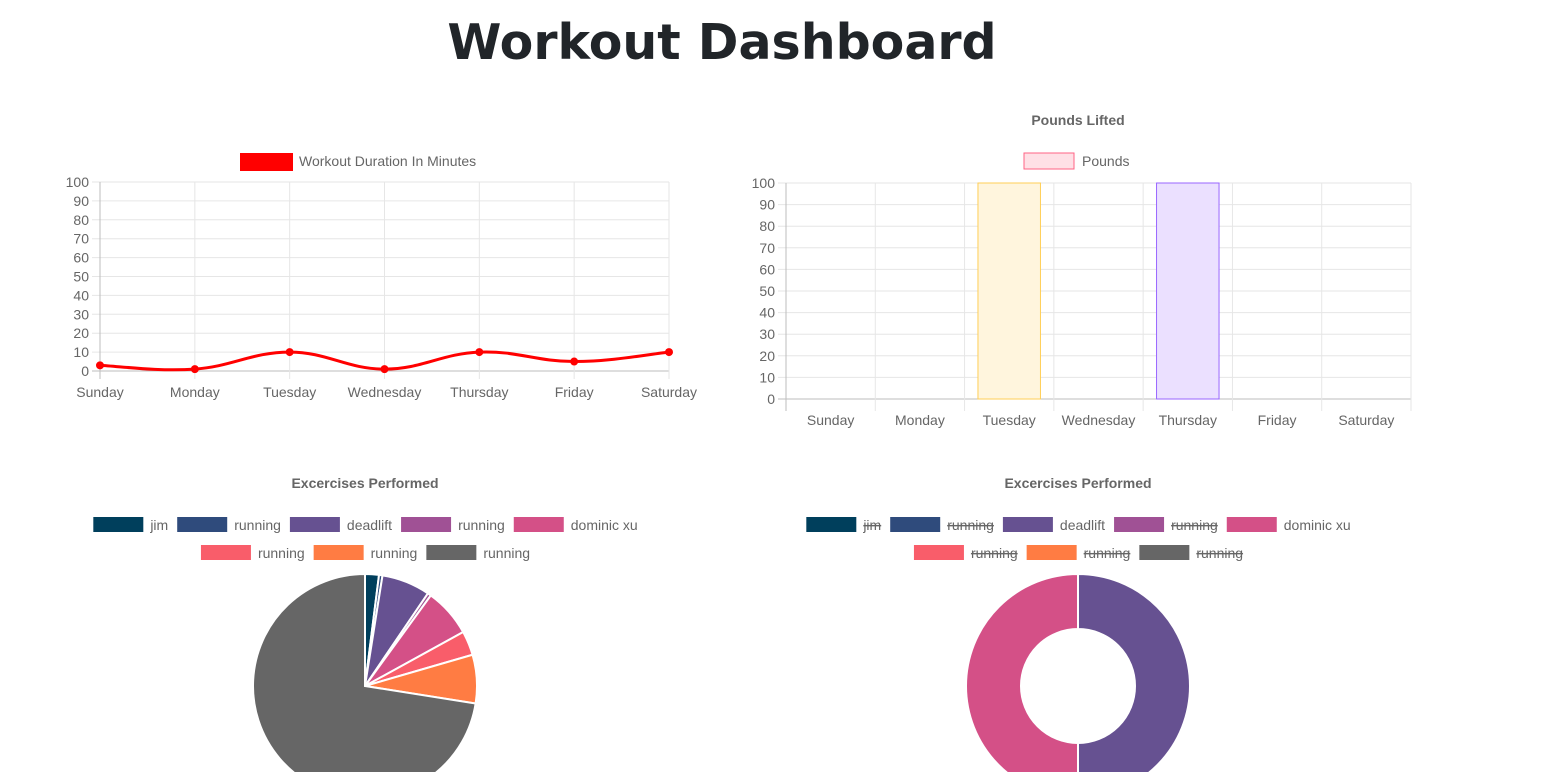 The height and width of the screenshot is (772, 1566). What do you see at coordinates (99, 392) in the screenshot?
I see `line-x-tick-label: Sunday` at bounding box center [99, 392].